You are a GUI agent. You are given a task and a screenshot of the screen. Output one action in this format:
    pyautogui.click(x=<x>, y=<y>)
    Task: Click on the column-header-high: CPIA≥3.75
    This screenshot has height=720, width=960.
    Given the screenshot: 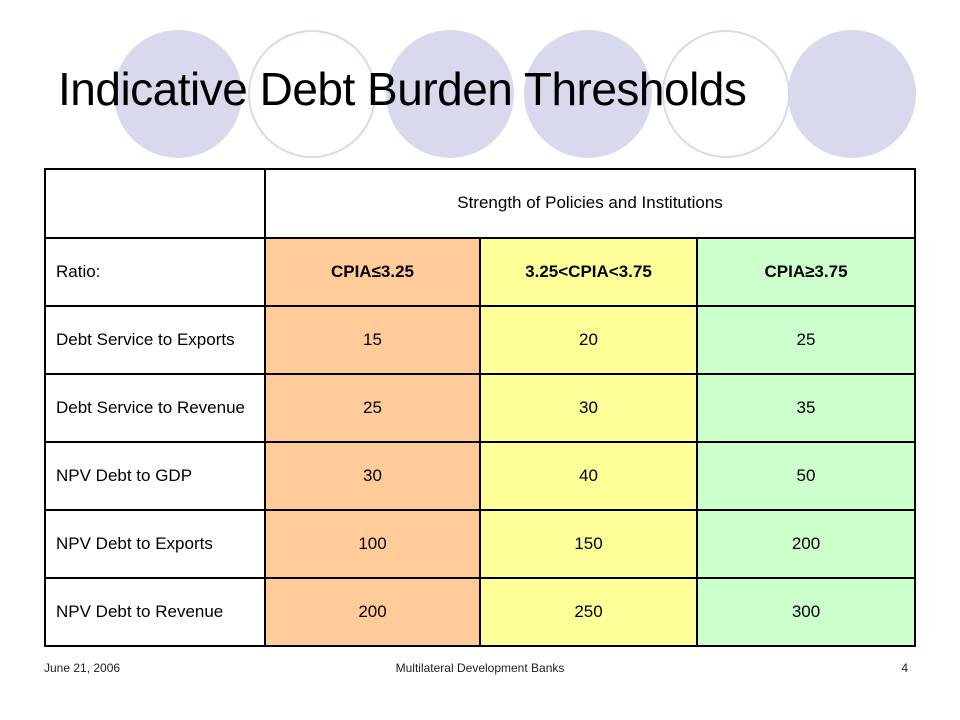 What is the action you would take?
    pyautogui.click(x=806, y=272)
    